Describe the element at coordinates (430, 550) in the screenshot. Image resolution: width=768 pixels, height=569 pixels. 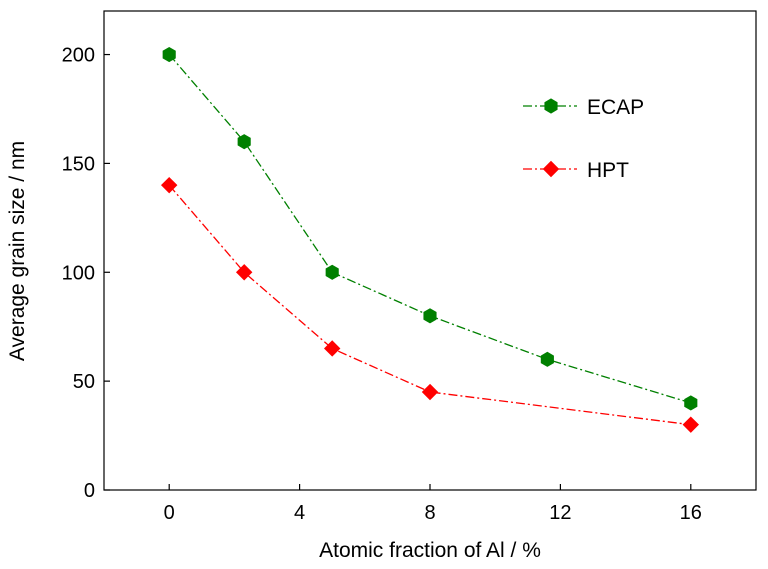
I see `x-axis-label: Atomic fraction of Al / %` at that location.